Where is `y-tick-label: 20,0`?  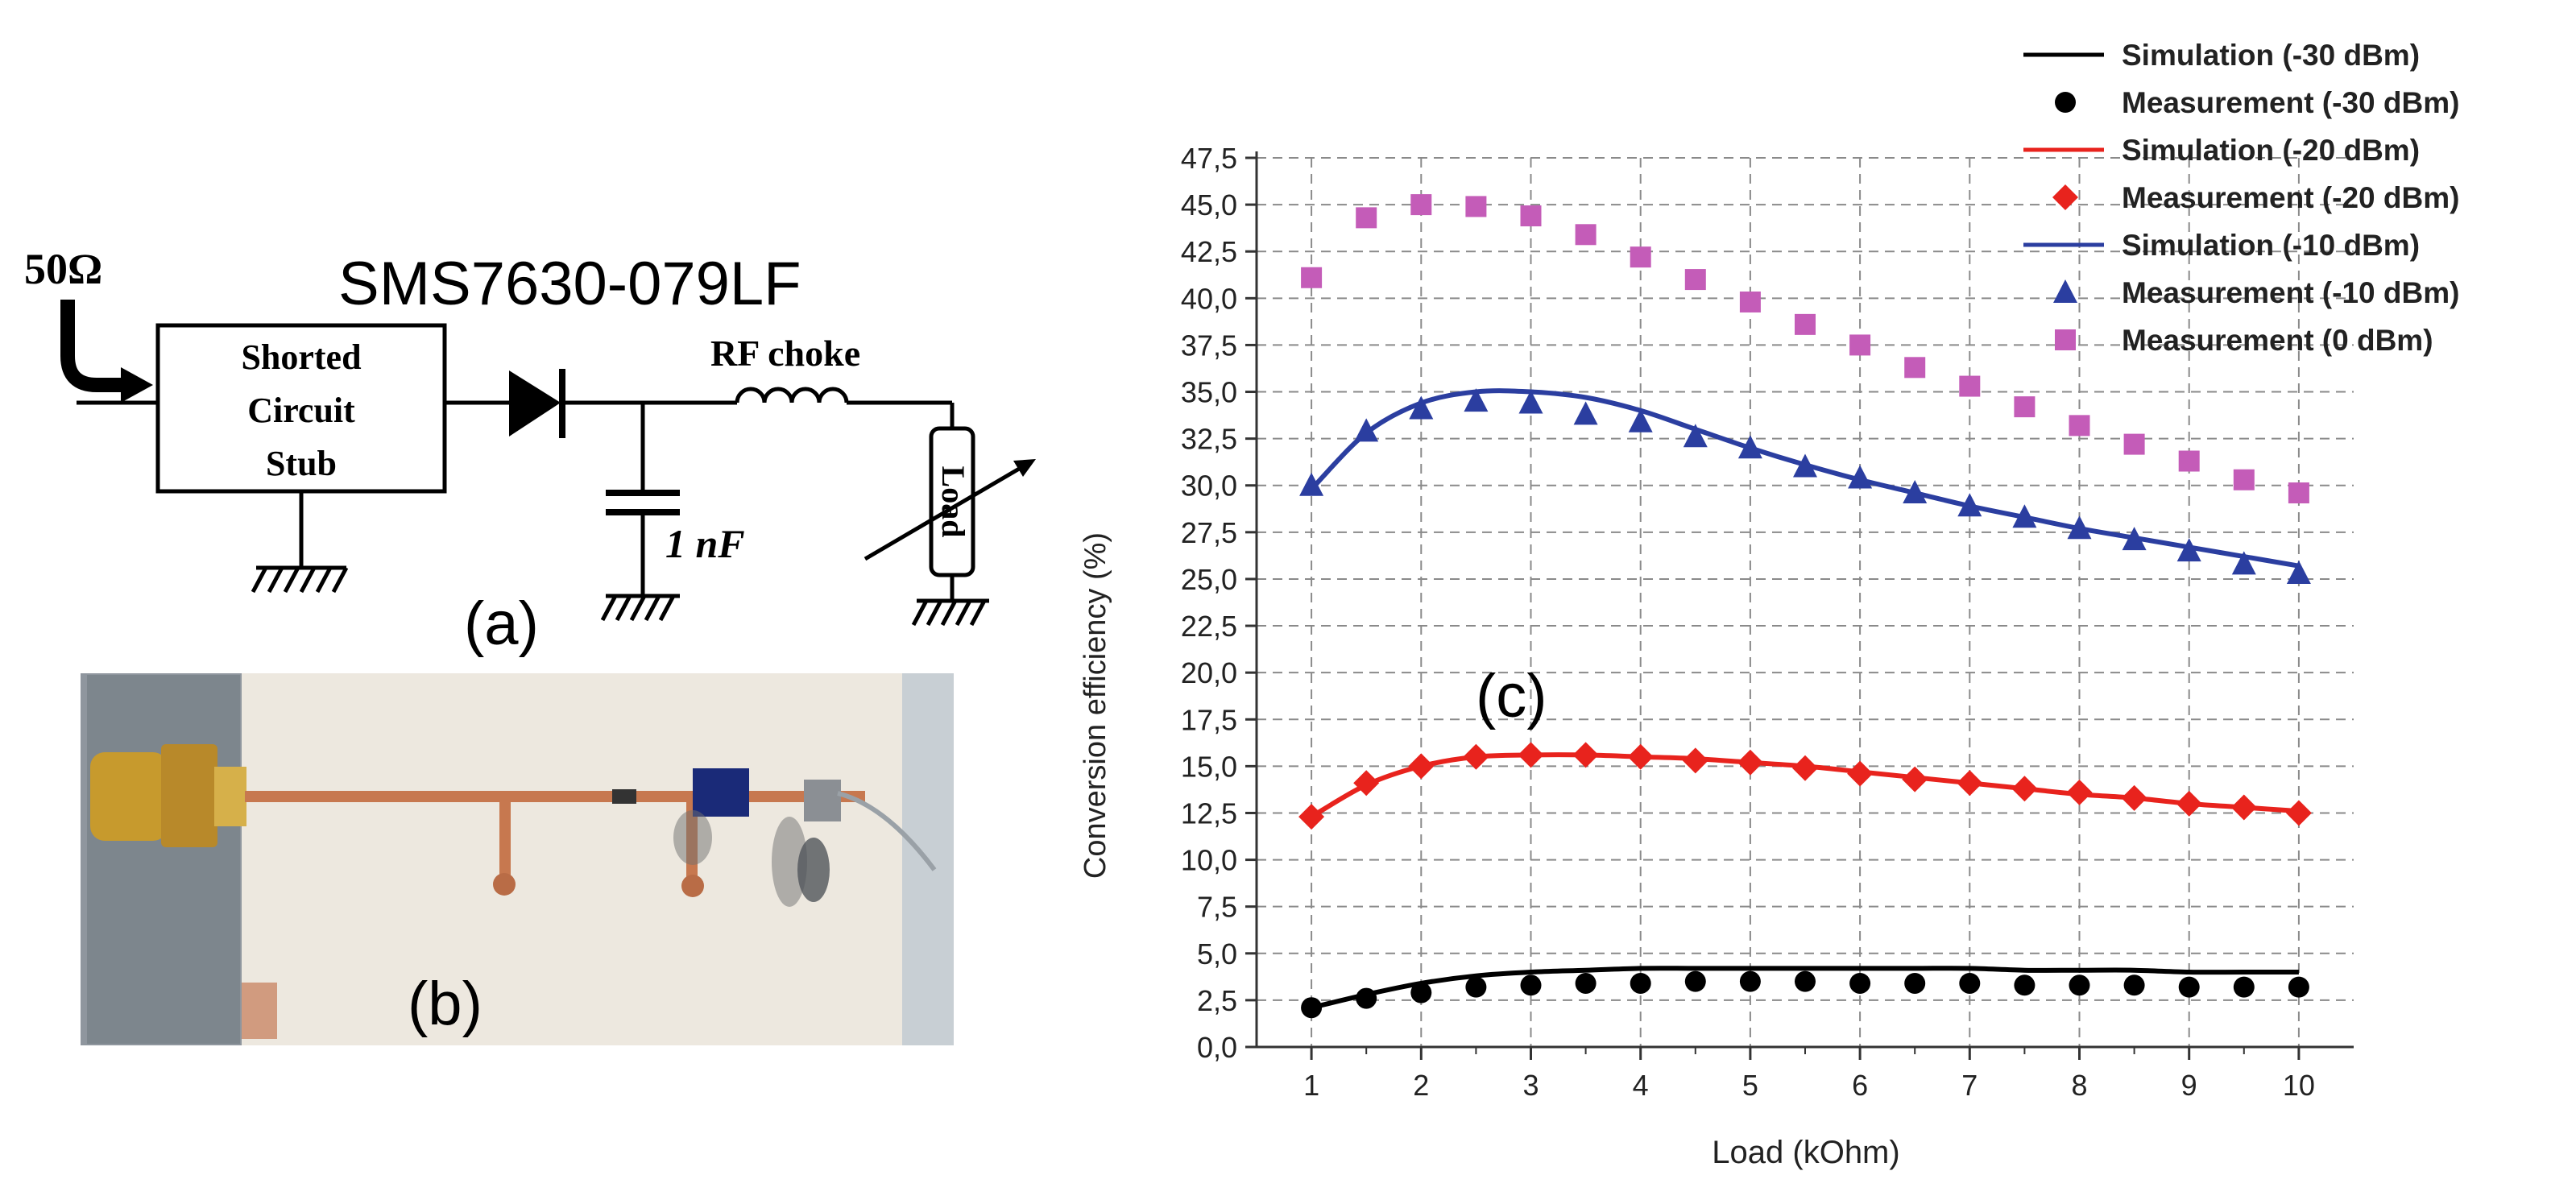
y-tick-label: 20,0 is located at coordinates (1209, 672).